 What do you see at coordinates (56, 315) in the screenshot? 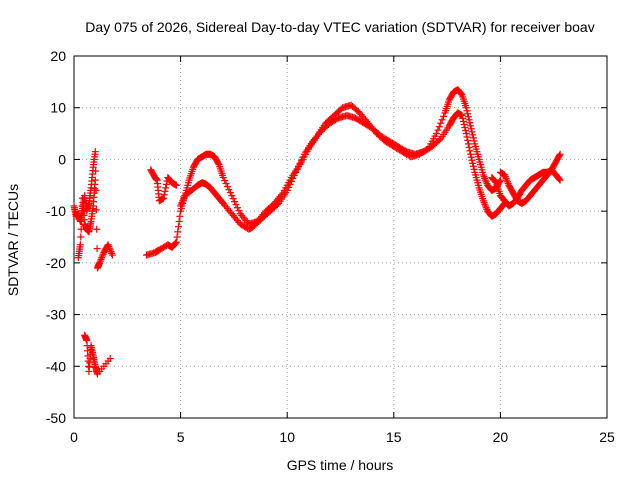
I see `y-tick-label: -30` at bounding box center [56, 315].